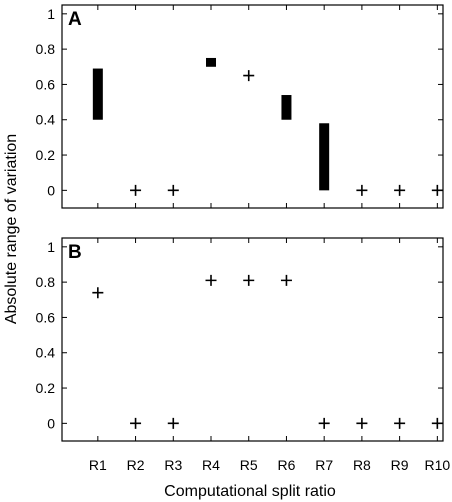  What do you see at coordinates (324, 157) in the screenshot?
I see `range-bar-r7` at bounding box center [324, 157].